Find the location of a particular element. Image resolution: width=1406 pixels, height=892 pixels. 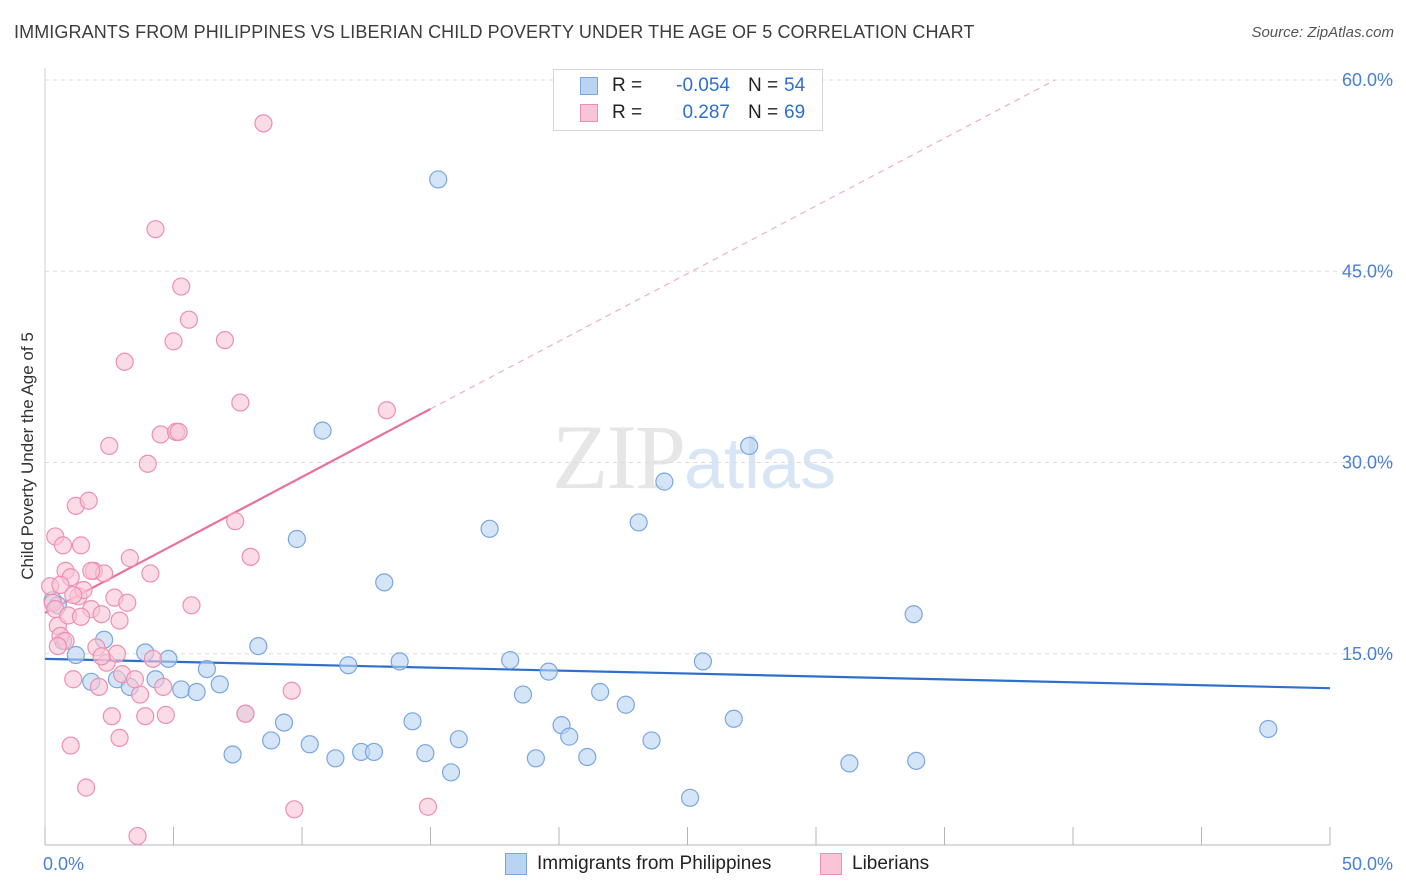

y-tick-label: 15.0% is located at coordinates (1367, 654).